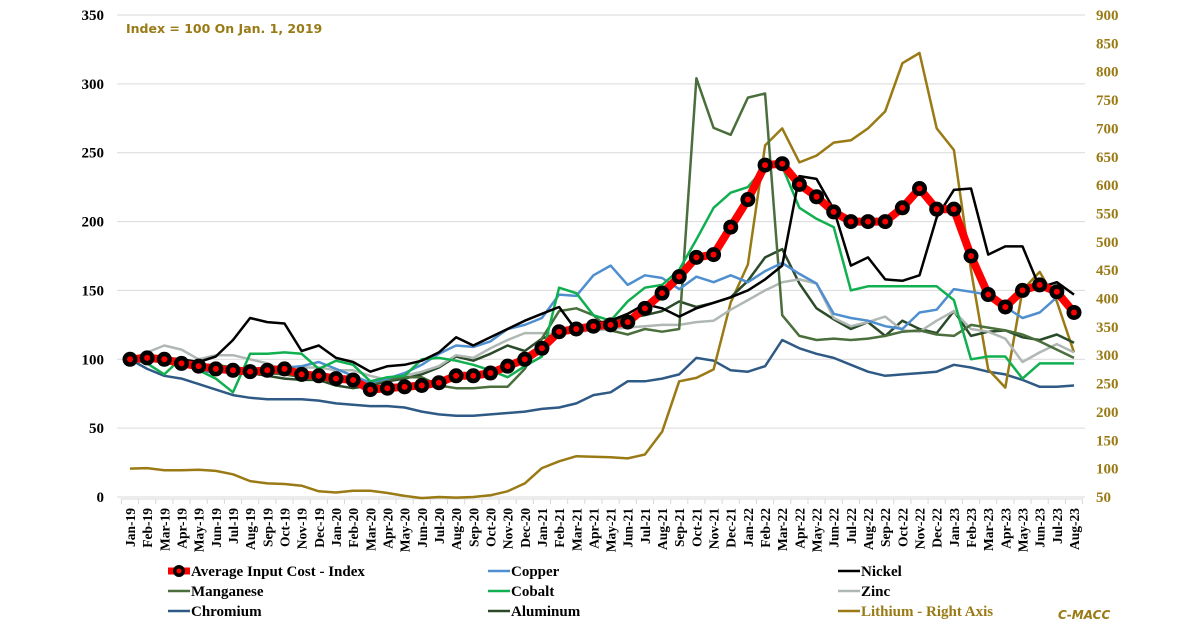 This screenshot has height=627, width=1200. What do you see at coordinates (1107, 158) in the screenshot?
I see `y2-tick-label: 650` at bounding box center [1107, 158].